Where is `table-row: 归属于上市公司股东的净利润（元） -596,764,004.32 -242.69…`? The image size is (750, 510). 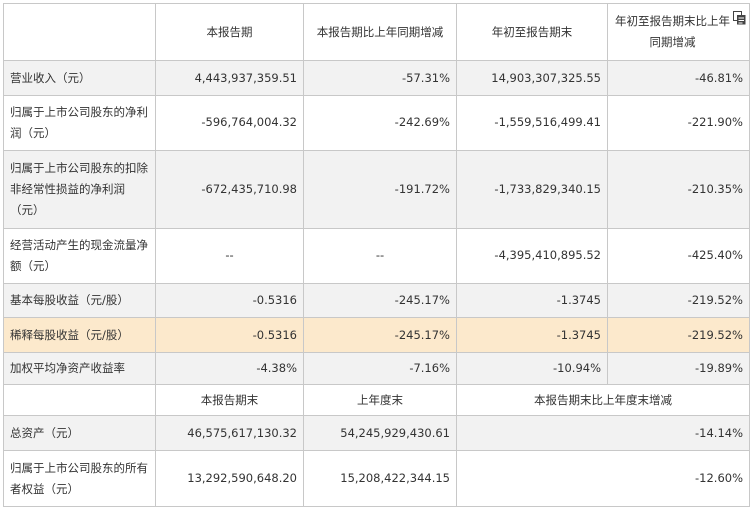
table-row: 归属于上市公司股东的净利润（元） -596,764,004.32 -242.69… is located at coordinates (376, 123).